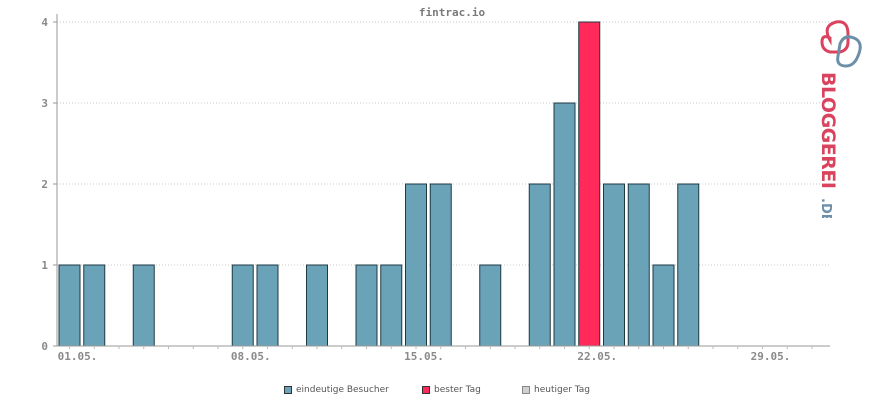  What do you see at coordinates (825, 208) in the screenshot?
I see `logo-suffix: .DE` at bounding box center [825, 208].